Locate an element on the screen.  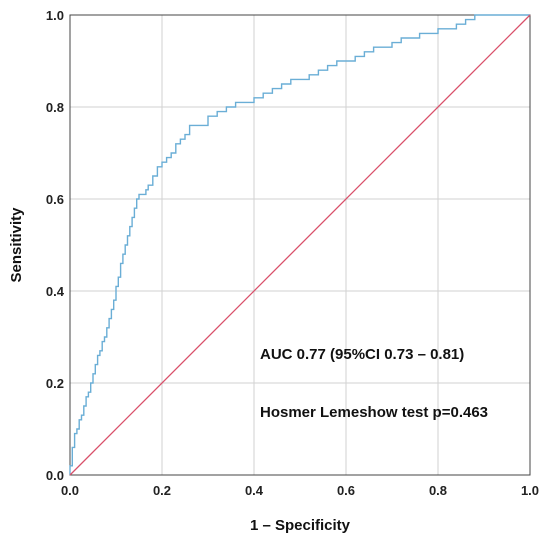
x-axis-title: 1 – Specificity is located at coordinates (300, 525).